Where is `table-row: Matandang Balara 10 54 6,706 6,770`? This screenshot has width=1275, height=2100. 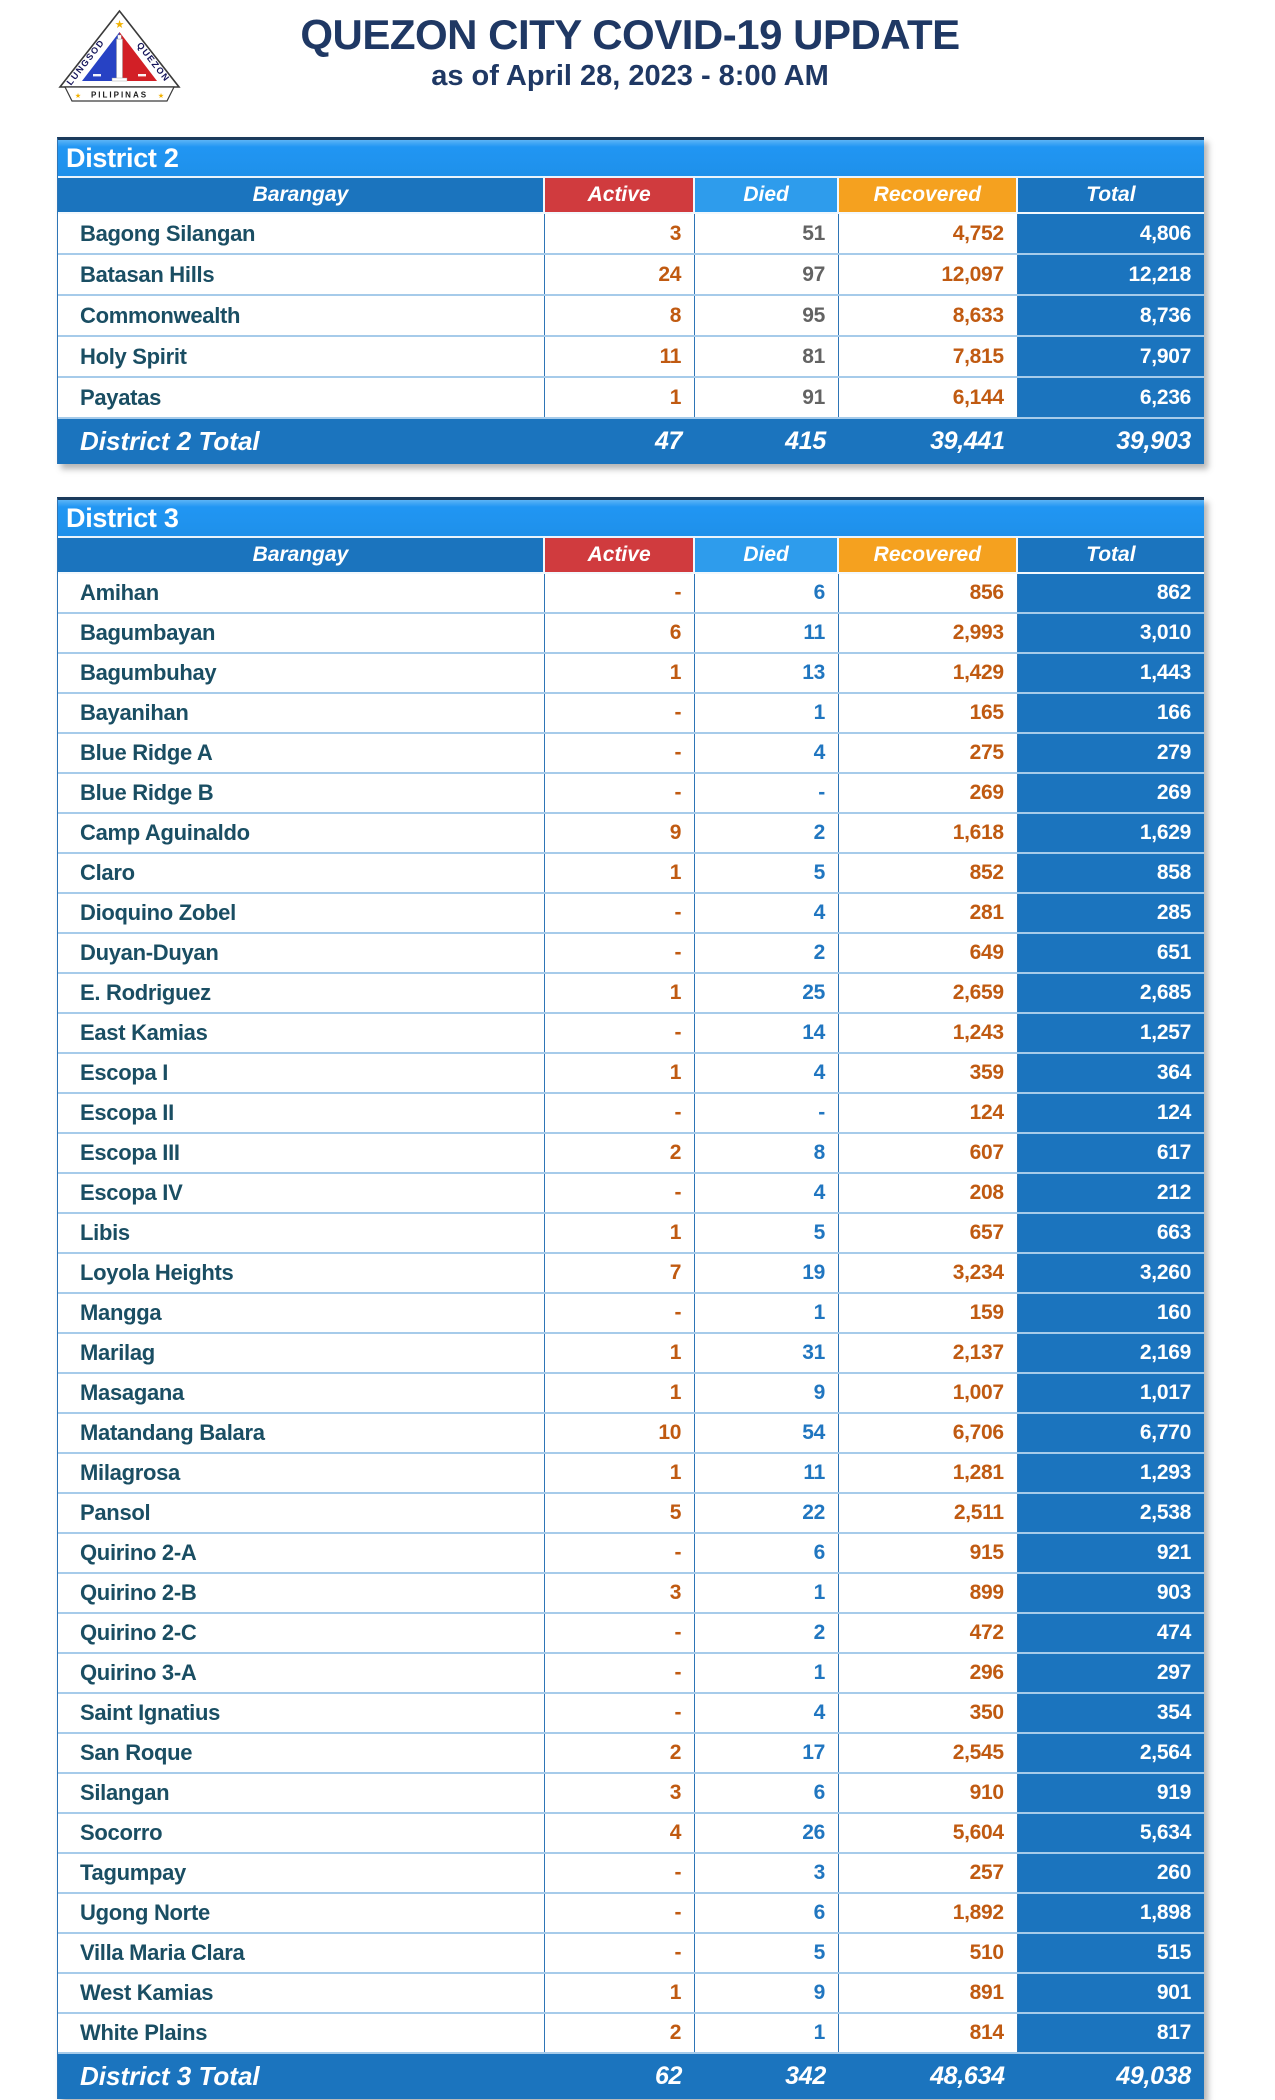
table-row: Matandang Balara 10 54 6,706 6,770 is located at coordinates (631, 1434).